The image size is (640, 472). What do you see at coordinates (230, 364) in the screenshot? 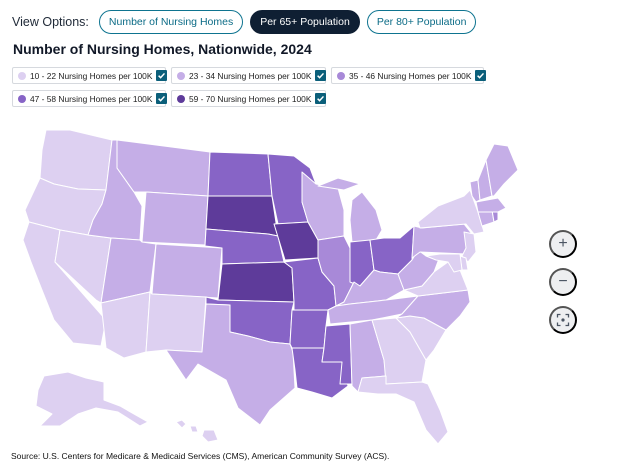
I see `state-texas` at bounding box center [230, 364].